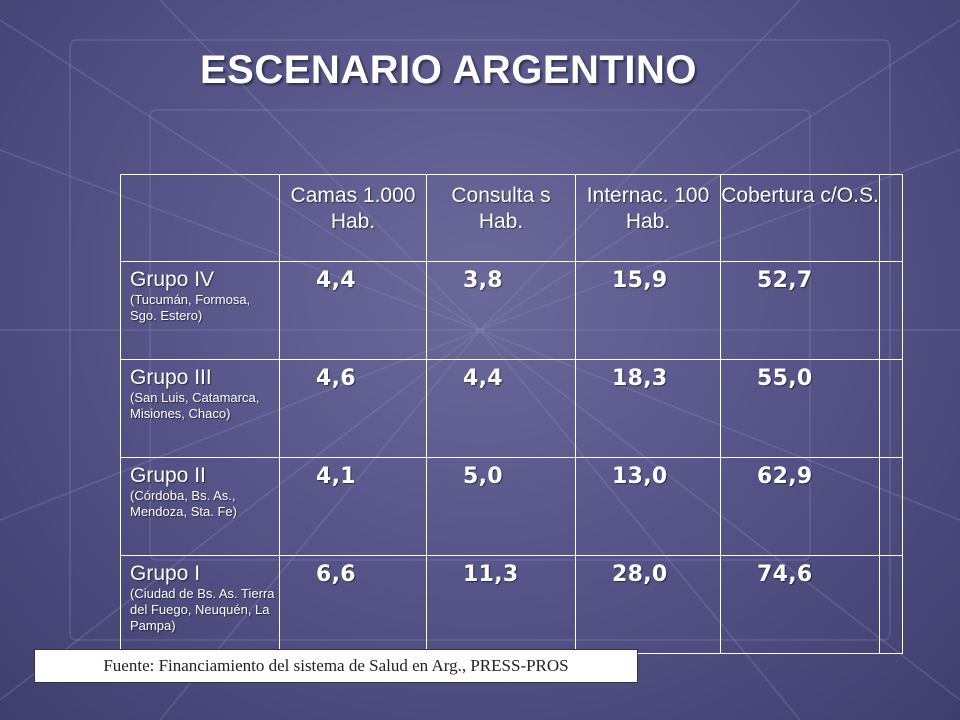 Image resolution: width=960 pixels, height=720 pixels. Describe the element at coordinates (165, 573) in the screenshot. I see `group-name: Grupo I` at that location.